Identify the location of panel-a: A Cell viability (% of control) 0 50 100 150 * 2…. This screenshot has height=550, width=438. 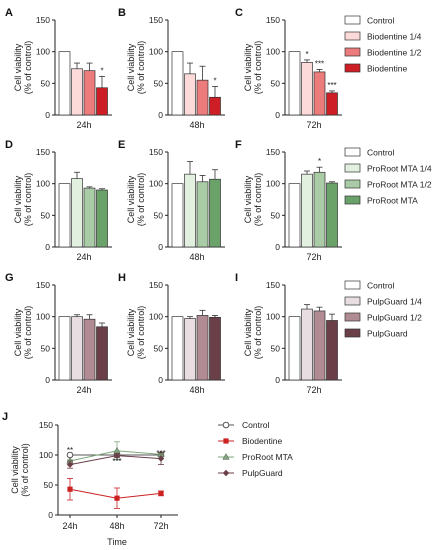
(58, 68).